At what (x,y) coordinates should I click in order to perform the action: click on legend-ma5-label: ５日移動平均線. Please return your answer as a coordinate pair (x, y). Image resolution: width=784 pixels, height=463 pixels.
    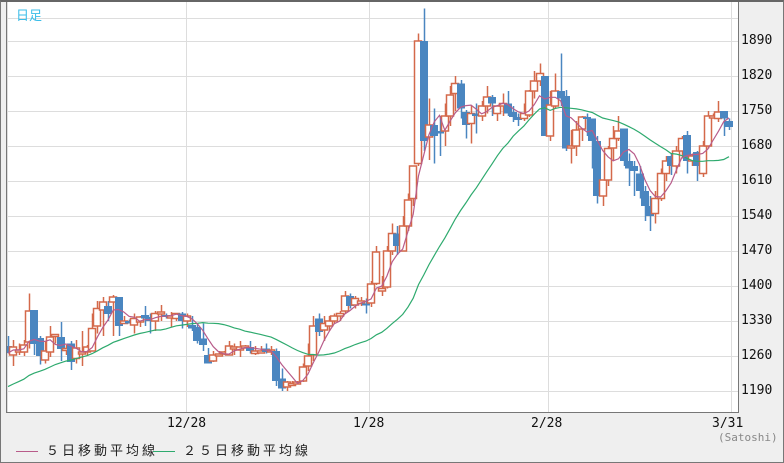
    Looking at the image, I should click on (102, 451).